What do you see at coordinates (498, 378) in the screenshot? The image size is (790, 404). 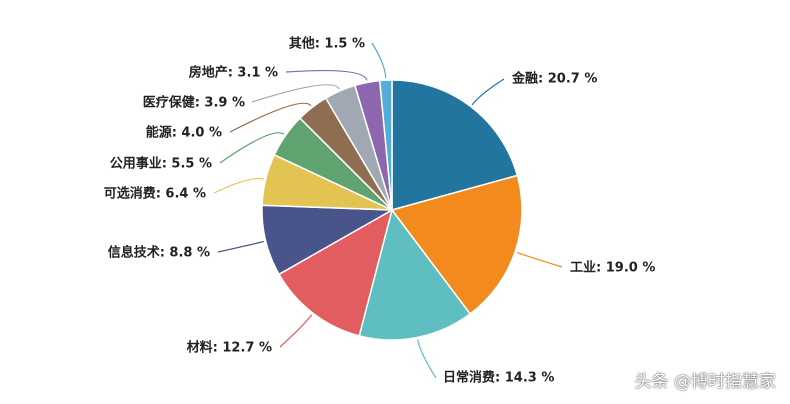 I see `slice-label-3: 日常消费: 14.3 %` at bounding box center [498, 378].